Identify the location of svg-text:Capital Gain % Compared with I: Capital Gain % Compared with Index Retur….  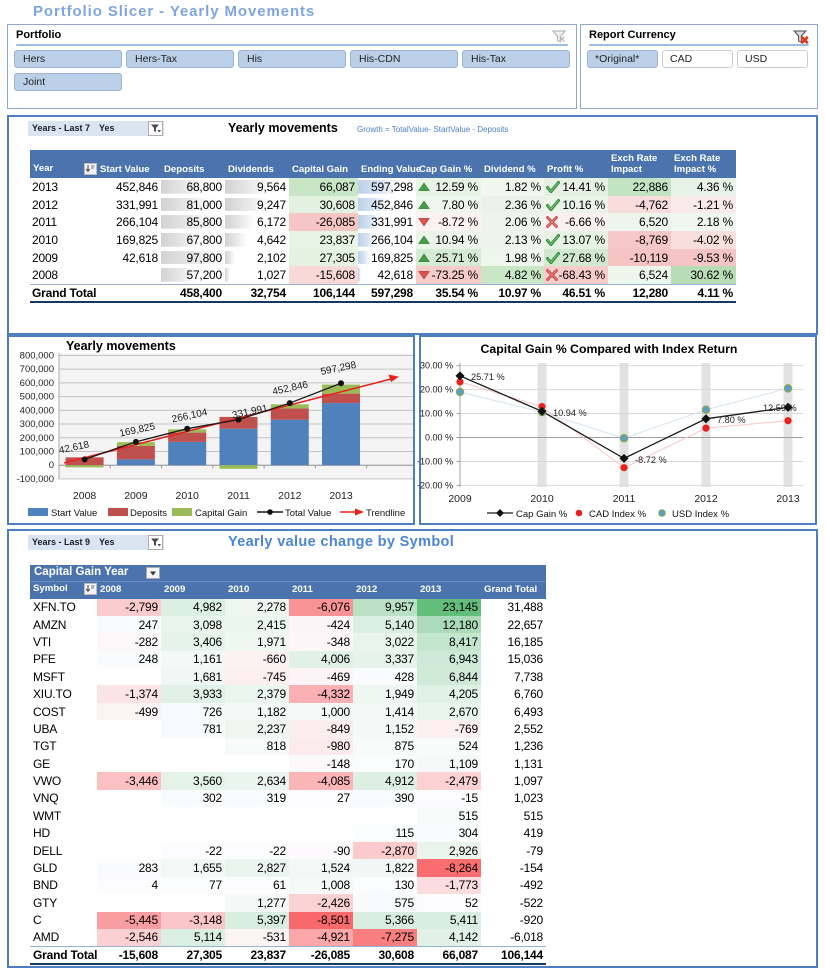
(609, 349).